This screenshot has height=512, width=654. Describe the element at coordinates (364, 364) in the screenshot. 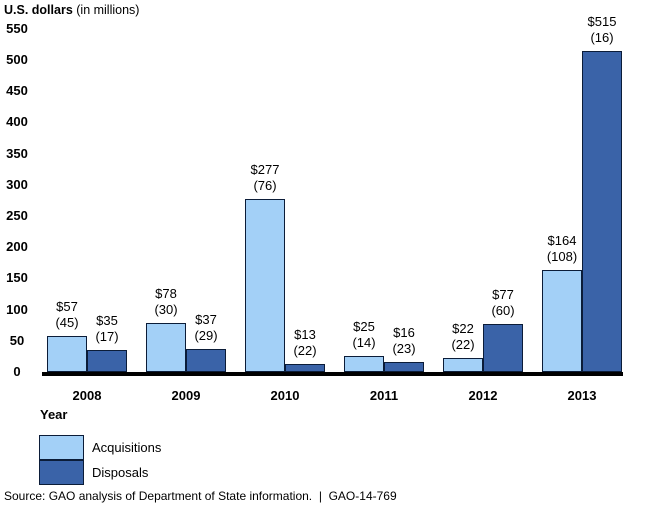

I see `bar-acquisitions-2011` at that location.